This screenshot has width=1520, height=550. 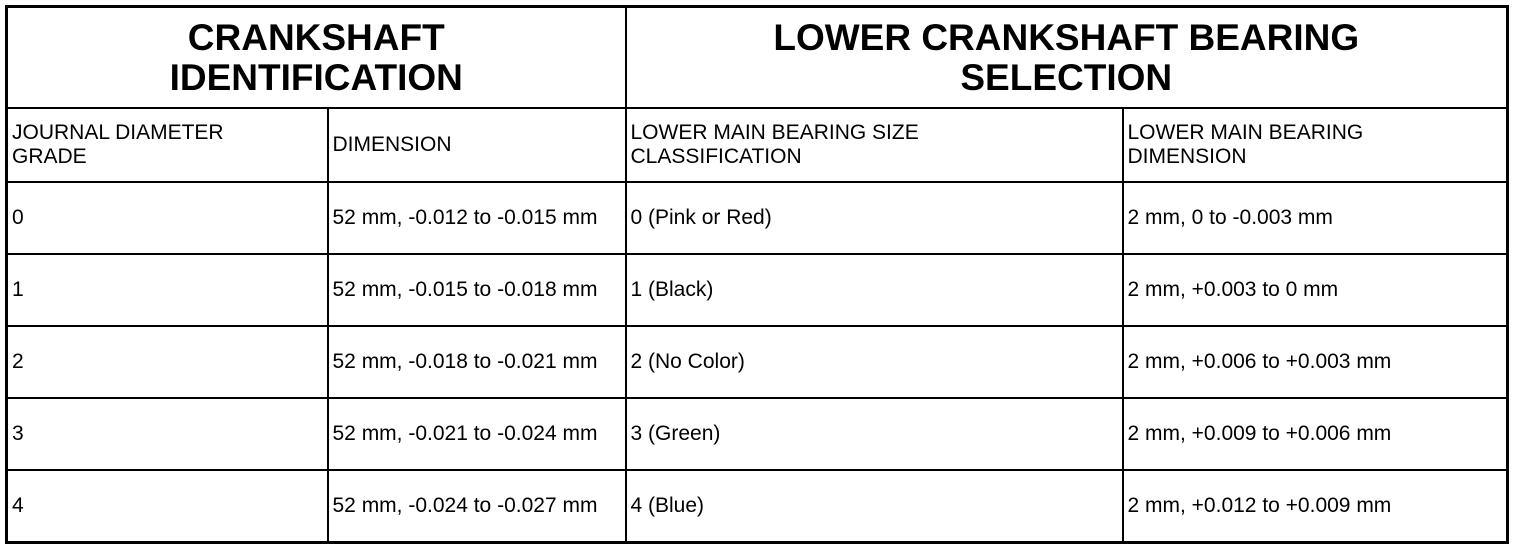 What do you see at coordinates (316, 57) in the screenshot?
I see `crankshaft-identification-title: CRANKSHAFT IDENTIFICATION` at bounding box center [316, 57].